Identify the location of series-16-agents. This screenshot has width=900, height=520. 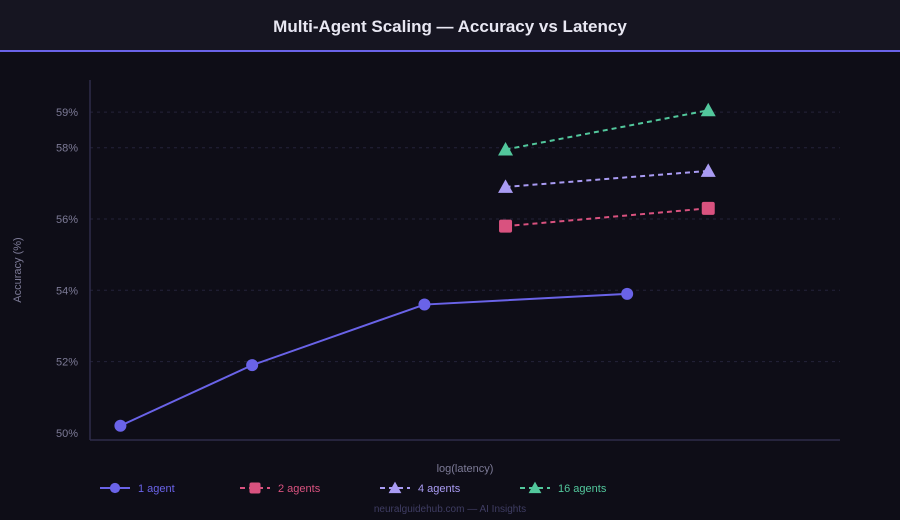
(607, 129).